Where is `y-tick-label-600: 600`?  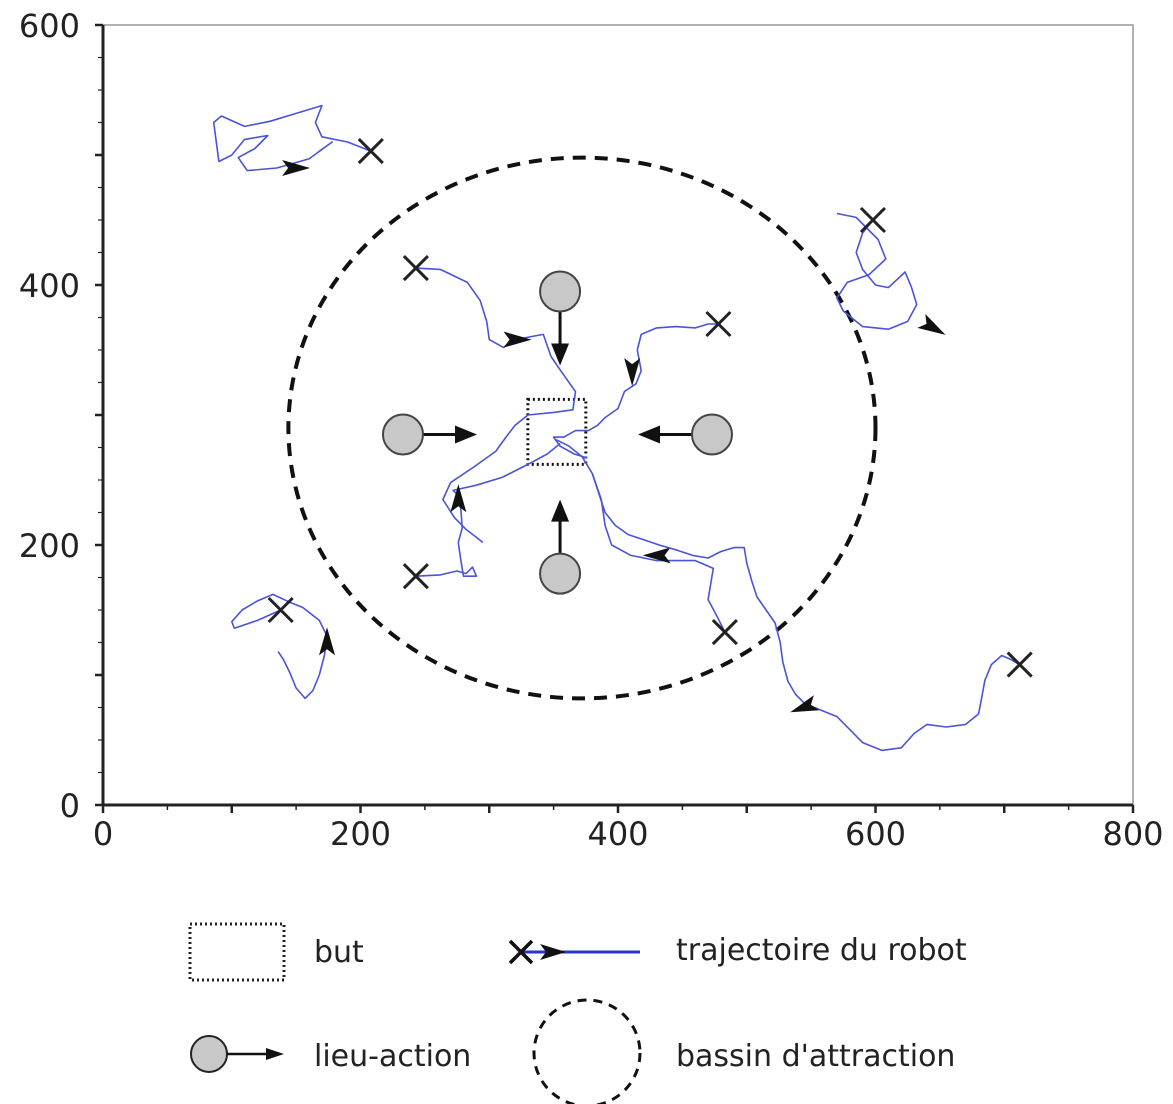
y-tick-label-600: 600 is located at coordinates (49, 26).